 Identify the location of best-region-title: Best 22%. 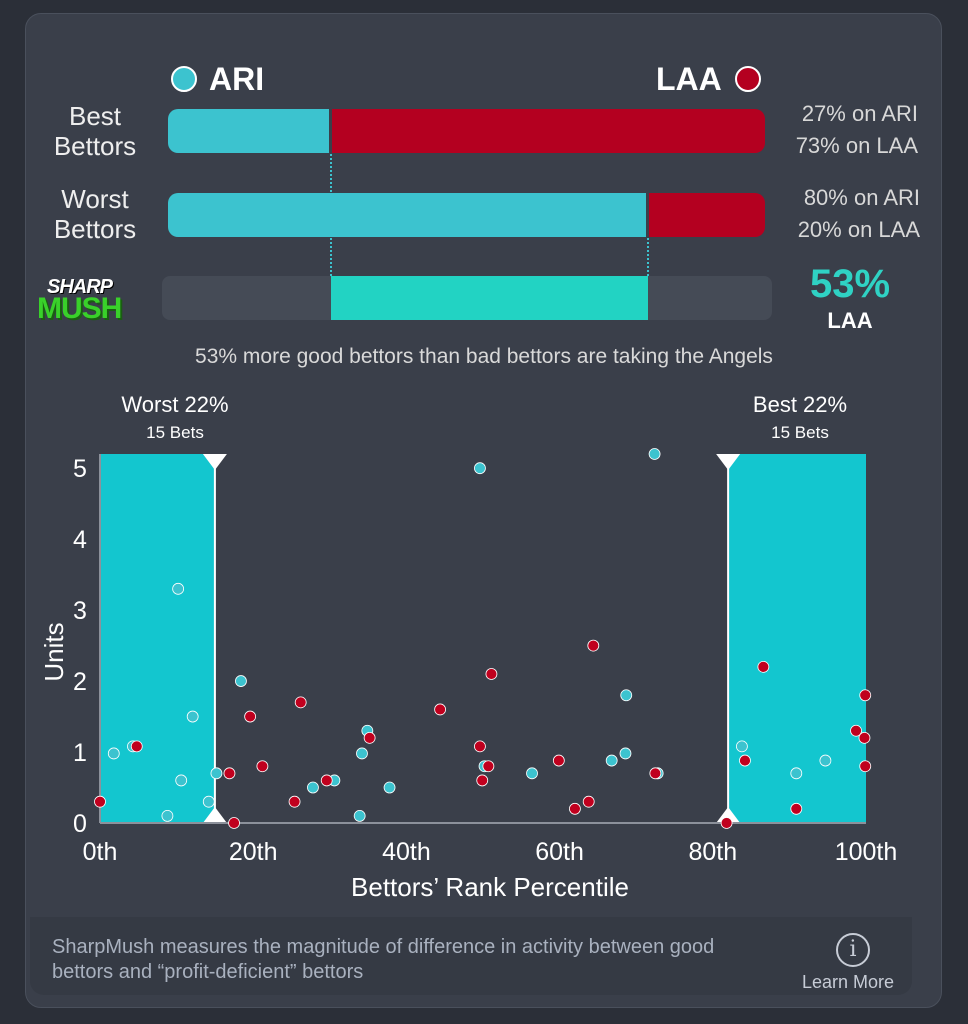
(800, 404).